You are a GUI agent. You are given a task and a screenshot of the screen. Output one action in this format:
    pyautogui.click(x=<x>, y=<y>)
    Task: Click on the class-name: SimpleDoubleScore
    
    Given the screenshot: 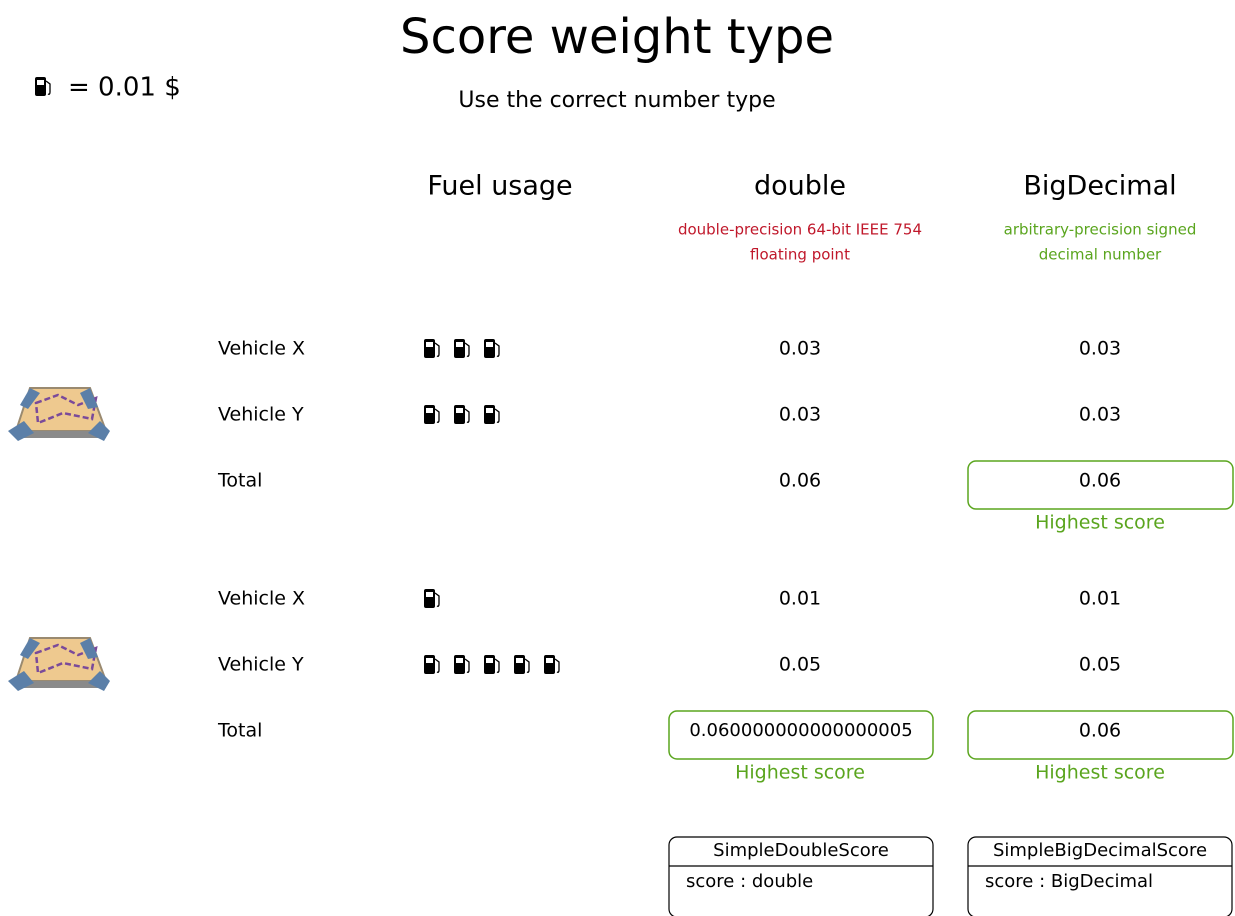 What is the action you would take?
    pyautogui.click(x=801, y=850)
    